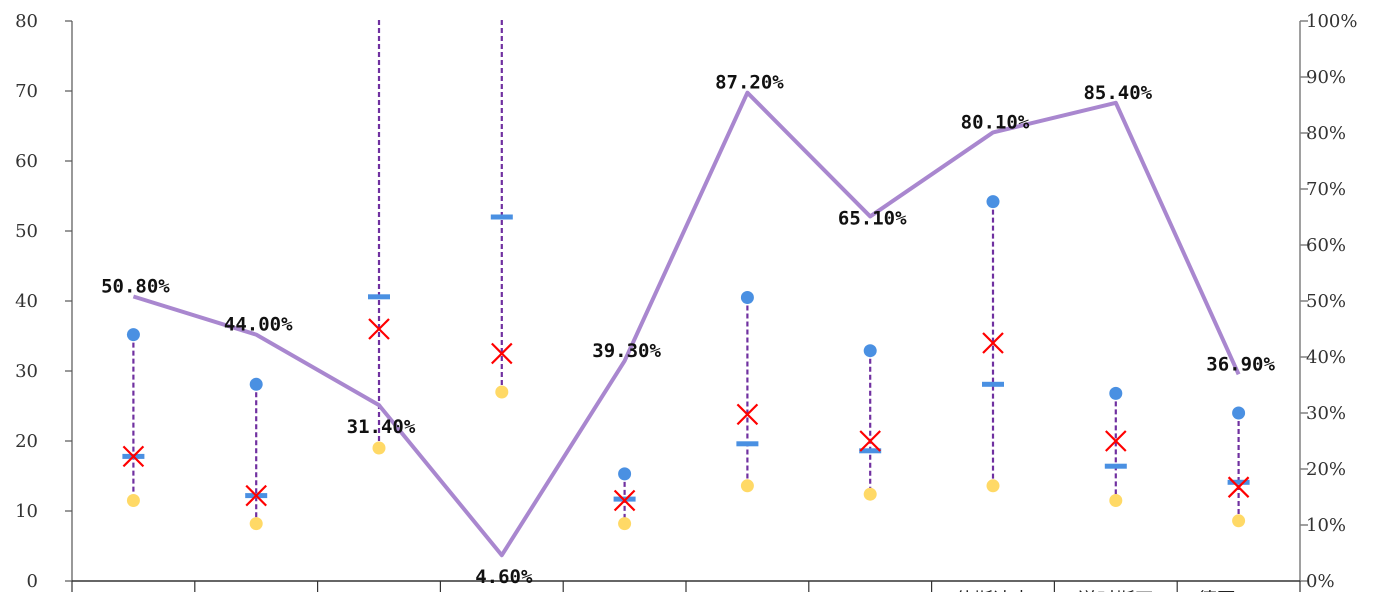 This screenshot has height=592, width=1375. What do you see at coordinates (26, 91) in the screenshot?
I see `left-axis-tick-label: 70` at bounding box center [26, 91].